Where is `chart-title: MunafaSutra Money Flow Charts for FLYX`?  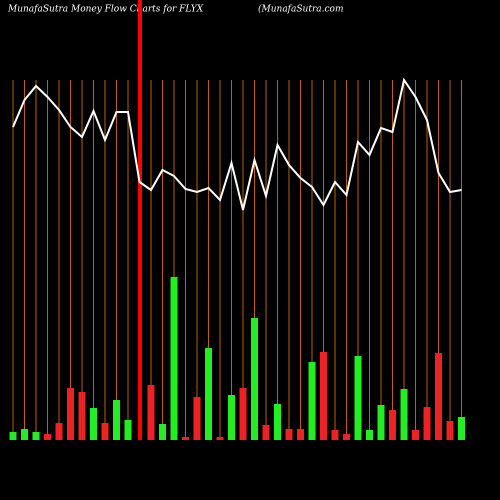
chart-title: MunafaSutra Money Flow Charts for FLYX is located at coordinates (105, 10).